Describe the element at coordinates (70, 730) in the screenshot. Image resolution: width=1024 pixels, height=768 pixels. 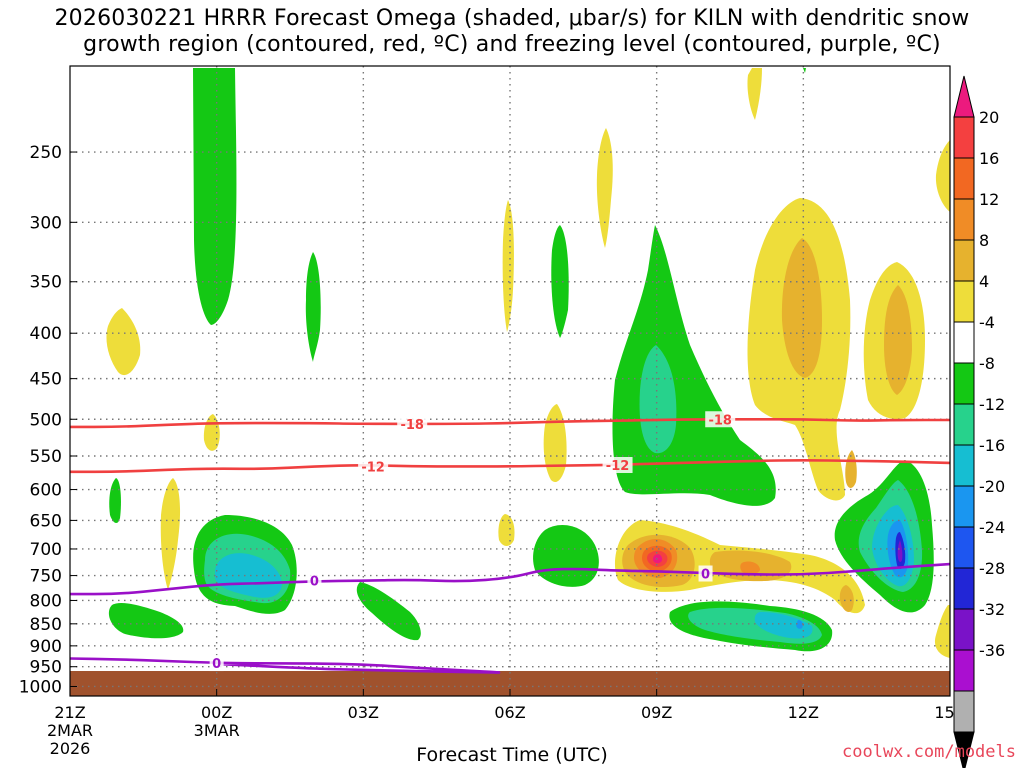
I see `x-date-label: 2MAR` at that location.